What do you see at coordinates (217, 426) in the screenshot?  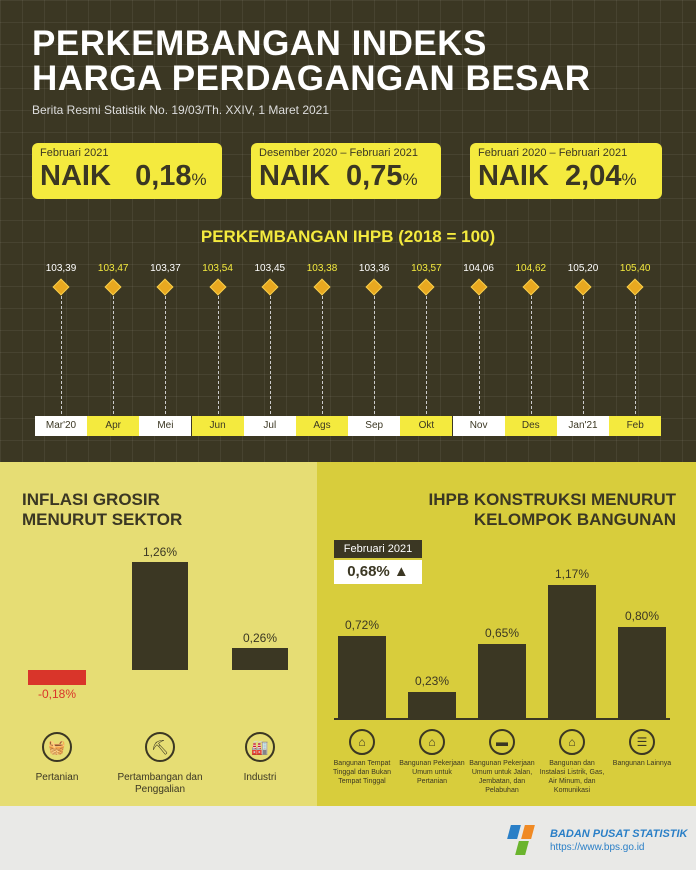 I see `month-label: Jun` at bounding box center [217, 426].